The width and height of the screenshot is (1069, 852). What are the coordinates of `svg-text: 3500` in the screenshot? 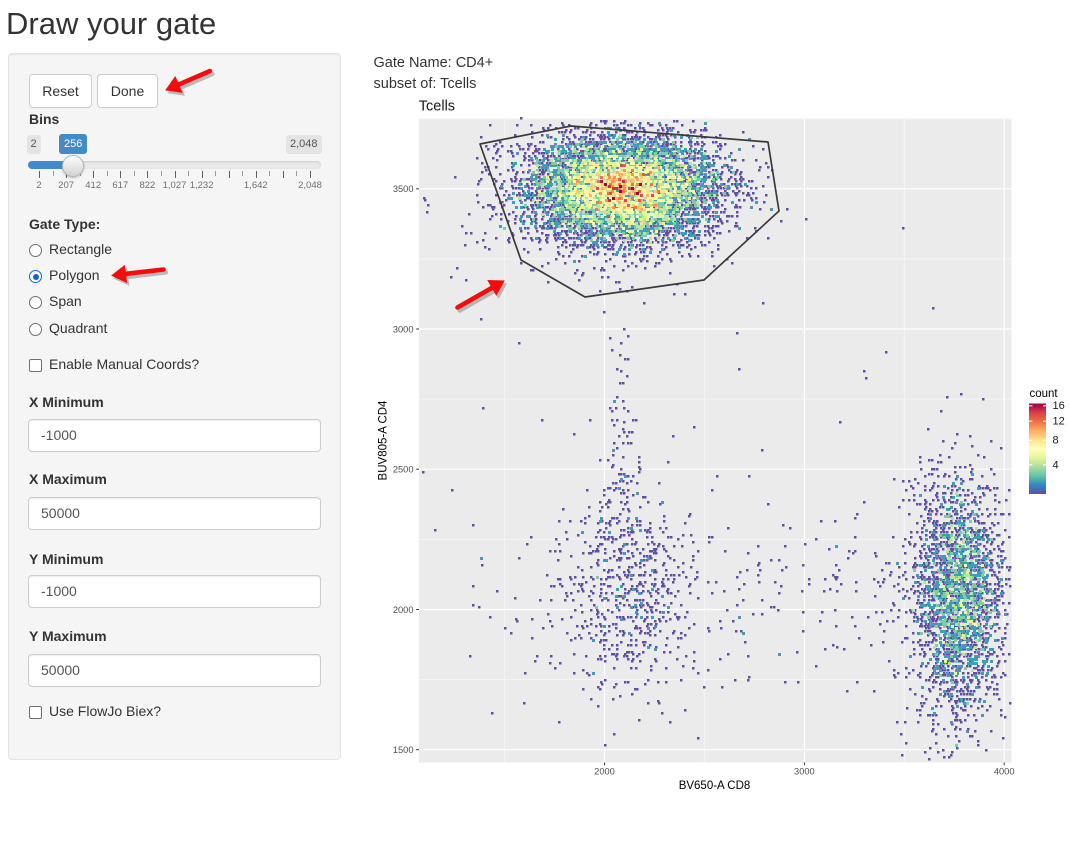 It's located at (403, 189).